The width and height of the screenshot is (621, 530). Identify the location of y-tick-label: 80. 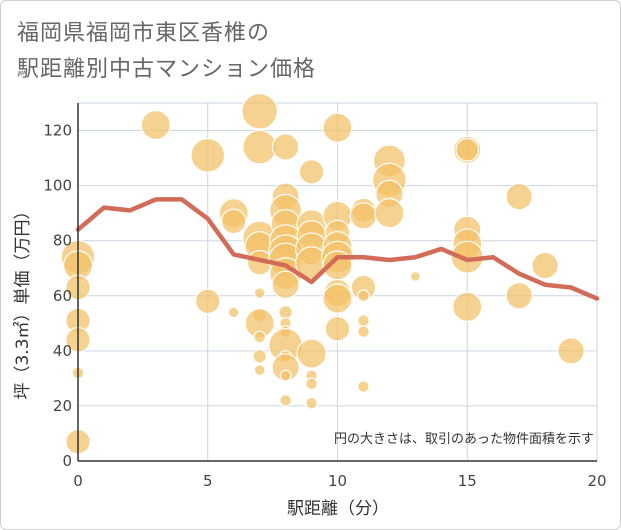
(62, 241).